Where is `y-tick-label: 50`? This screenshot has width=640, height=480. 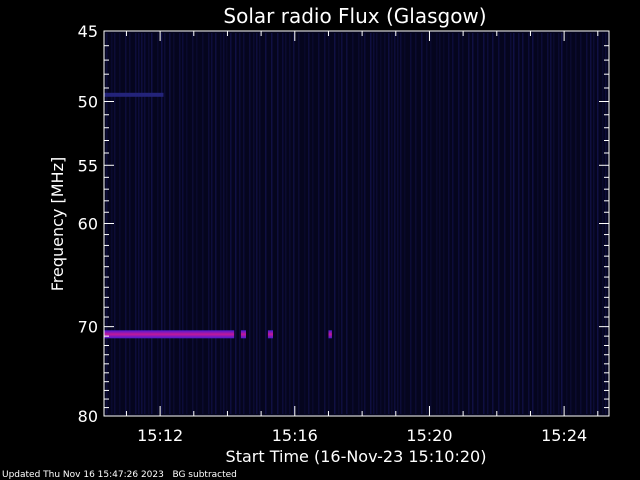 y-tick-label: 50 is located at coordinates (88, 102).